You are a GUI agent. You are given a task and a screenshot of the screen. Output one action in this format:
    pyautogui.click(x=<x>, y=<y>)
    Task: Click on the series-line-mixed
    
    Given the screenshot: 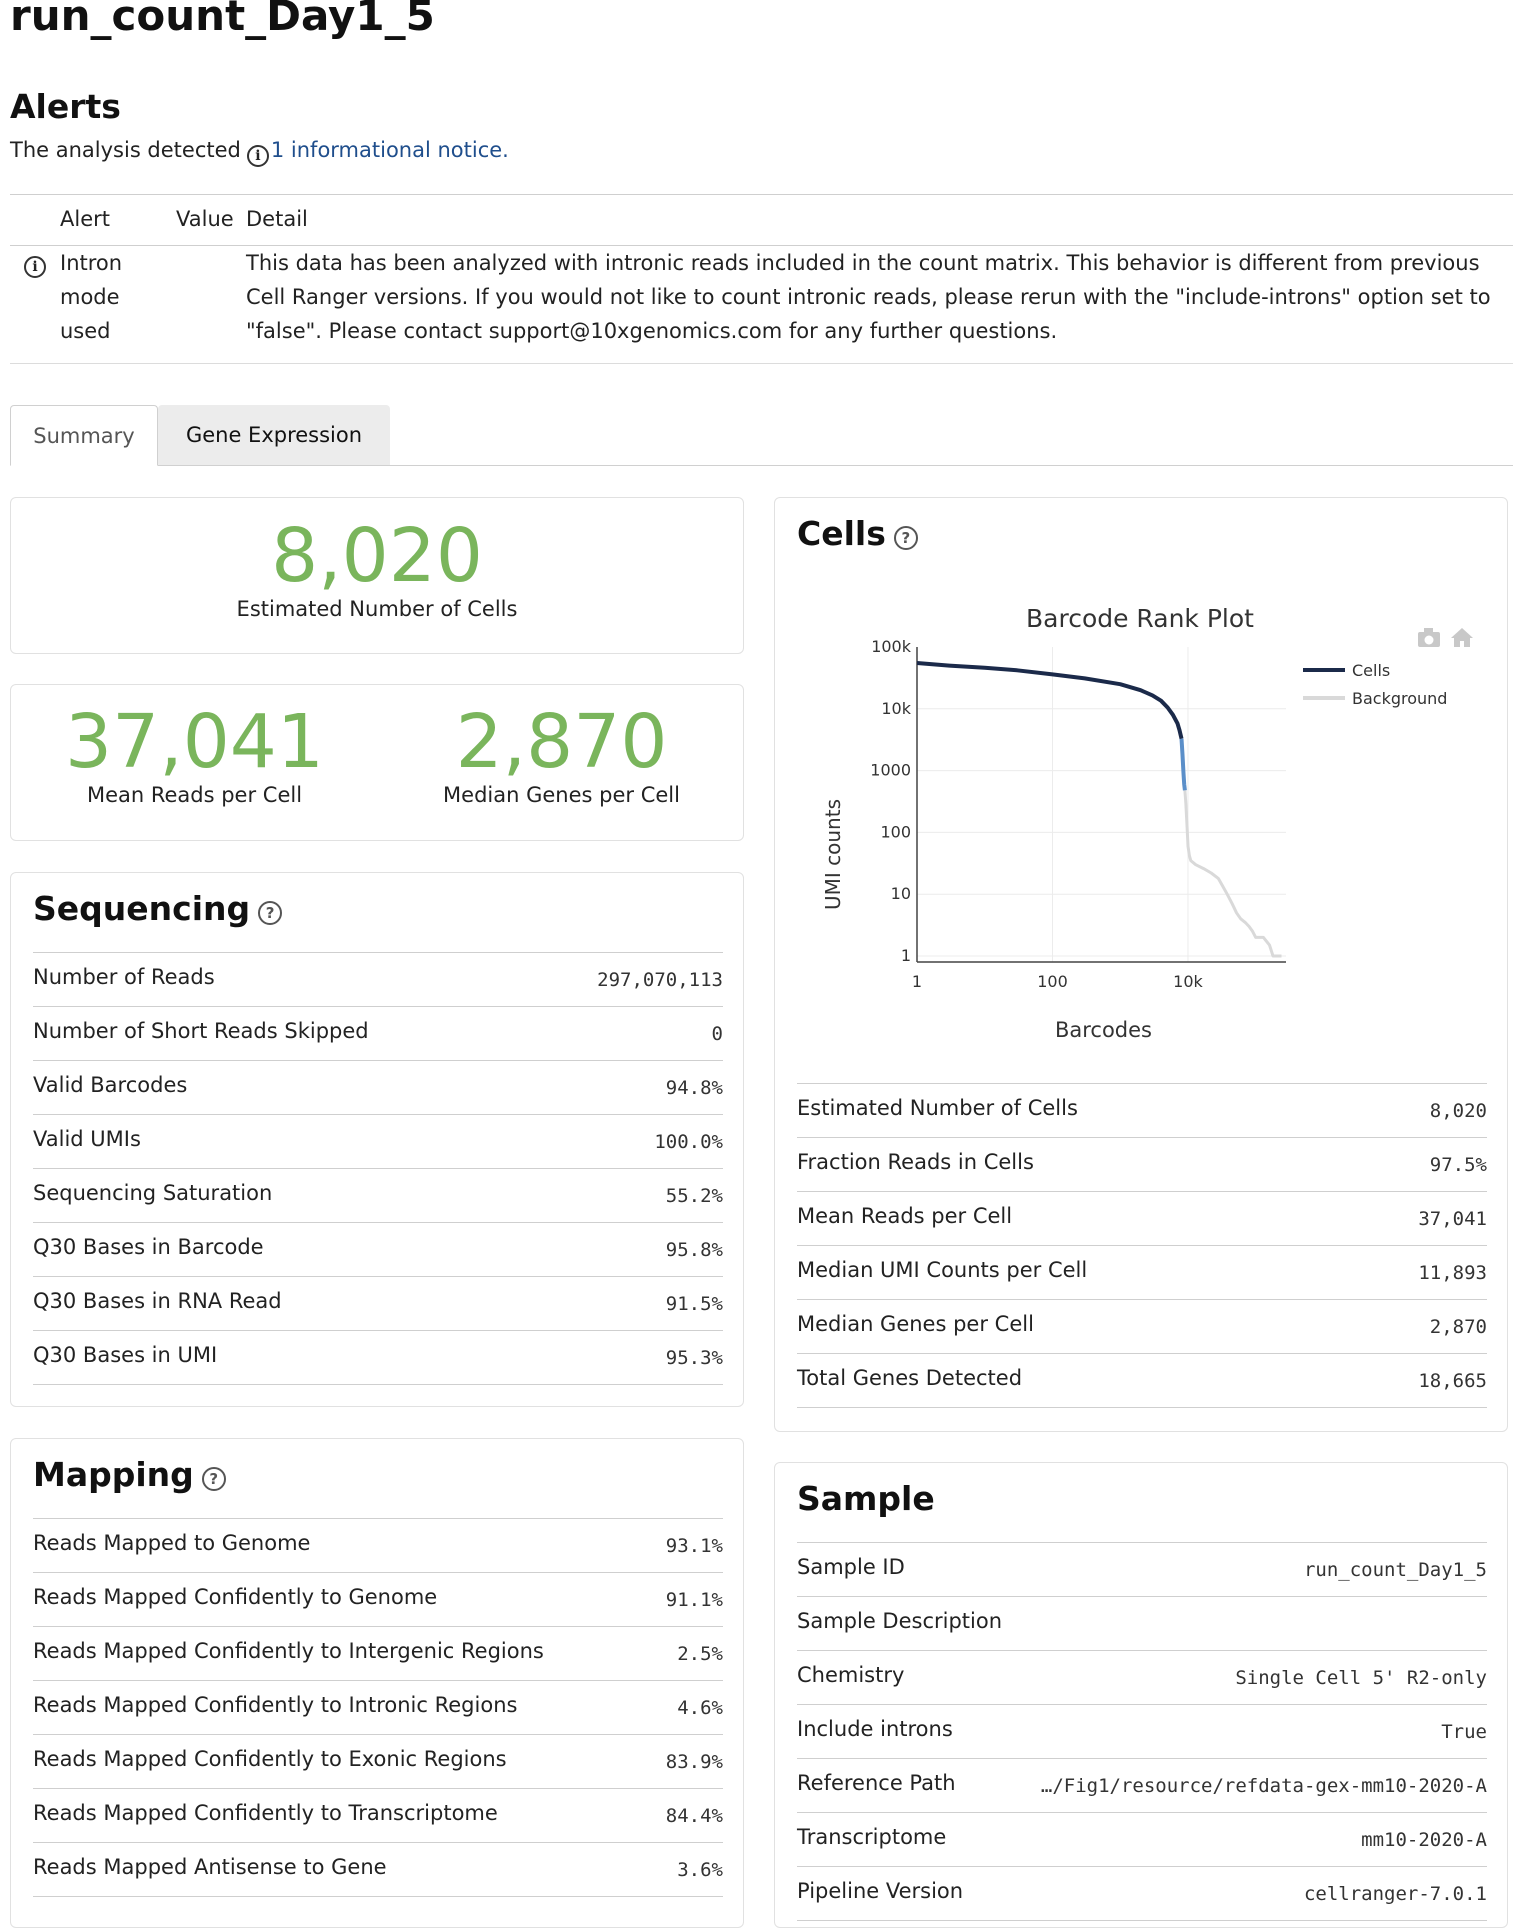 What is the action you would take?
    pyautogui.click(x=1183, y=764)
    